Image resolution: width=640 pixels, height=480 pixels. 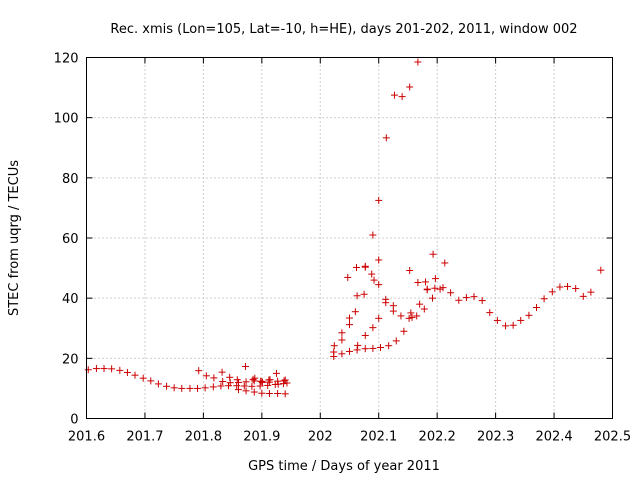 I want to click on y-tick-label: 80, so click(x=70, y=179).